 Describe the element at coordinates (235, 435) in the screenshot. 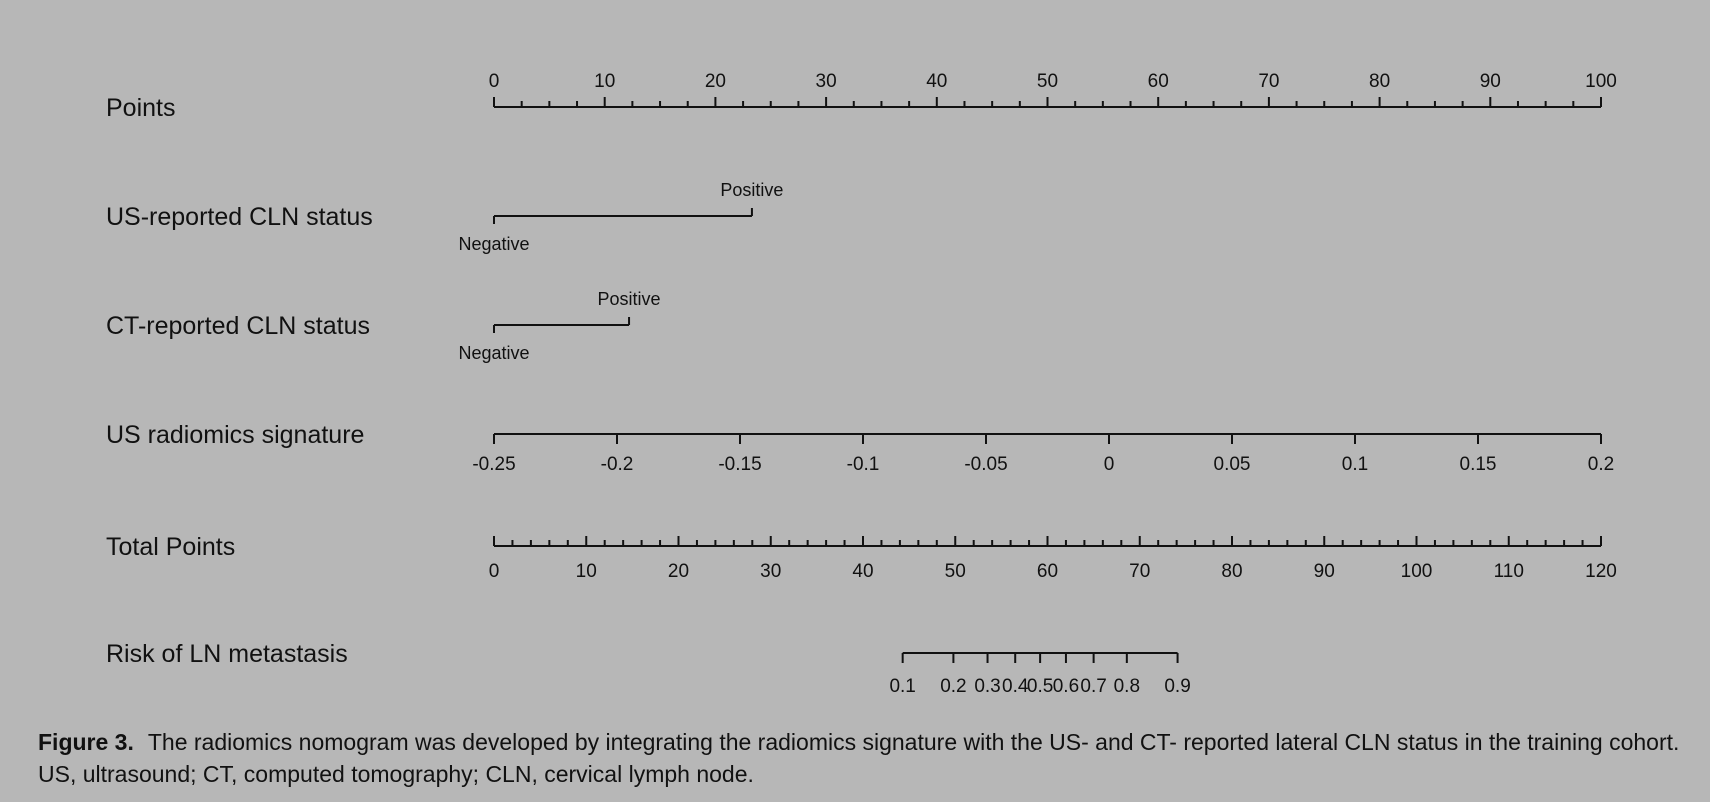

I see `row-label-3: US radiomics signature` at that location.